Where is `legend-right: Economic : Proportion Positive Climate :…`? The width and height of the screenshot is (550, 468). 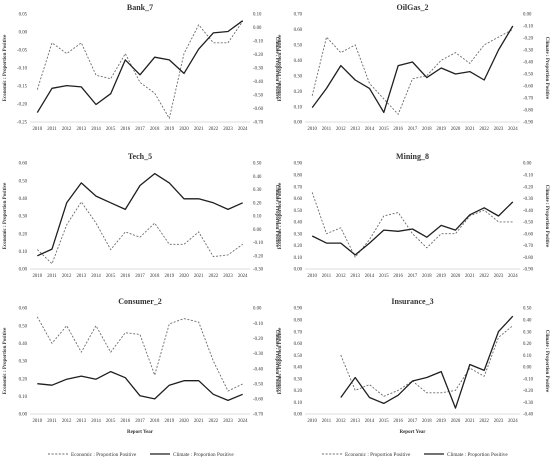
legend-right: Economic : Proportion Positive Climate :… is located at coordinates (415, 455).